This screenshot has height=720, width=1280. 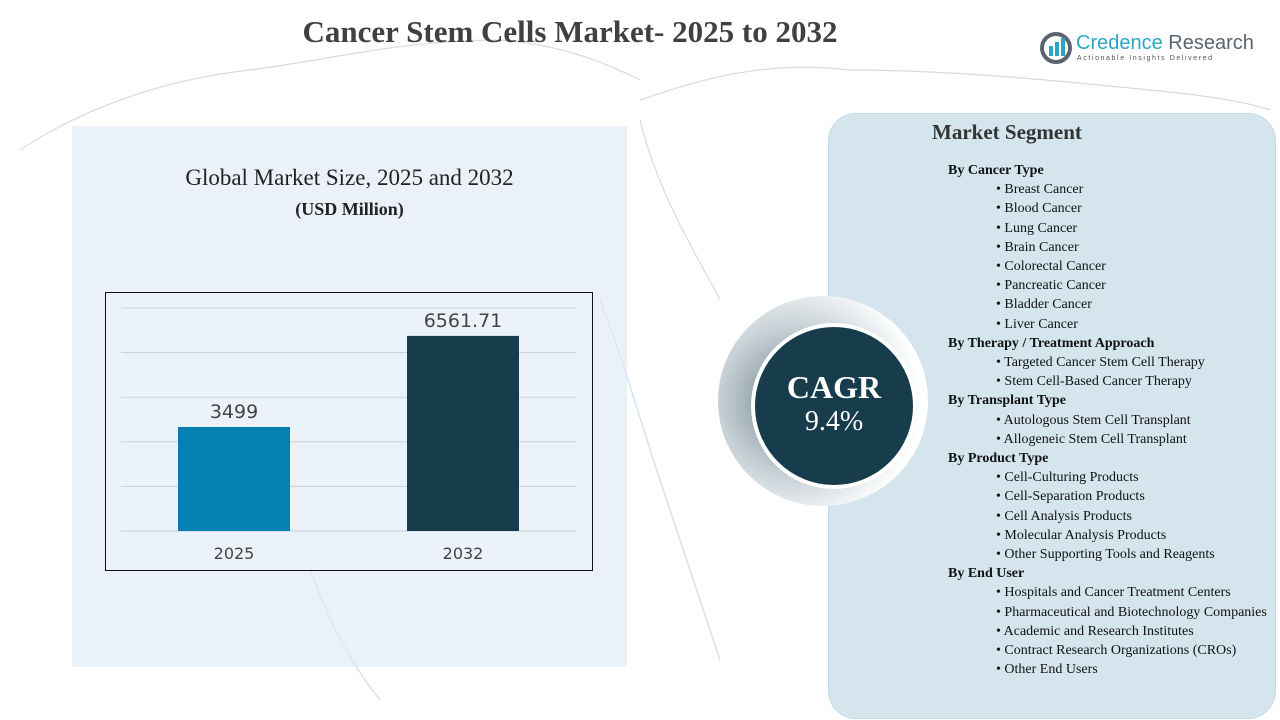 I want to click on segment-item: • Pancreatic Cancer, so click(x=1051, y=286).